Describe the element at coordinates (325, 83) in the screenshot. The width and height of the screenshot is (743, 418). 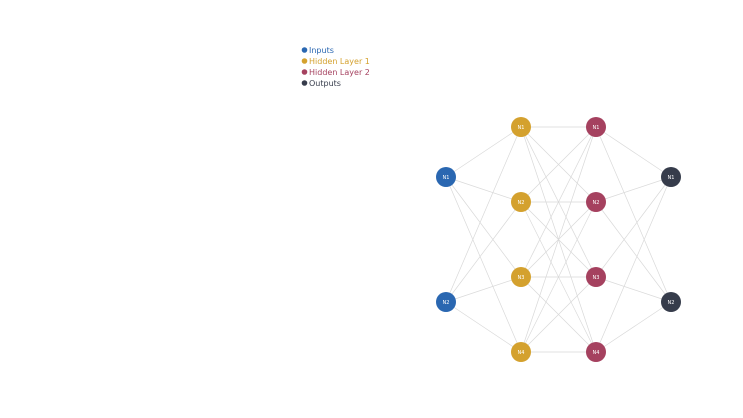
I see `legend-label: Outputs` at that location.